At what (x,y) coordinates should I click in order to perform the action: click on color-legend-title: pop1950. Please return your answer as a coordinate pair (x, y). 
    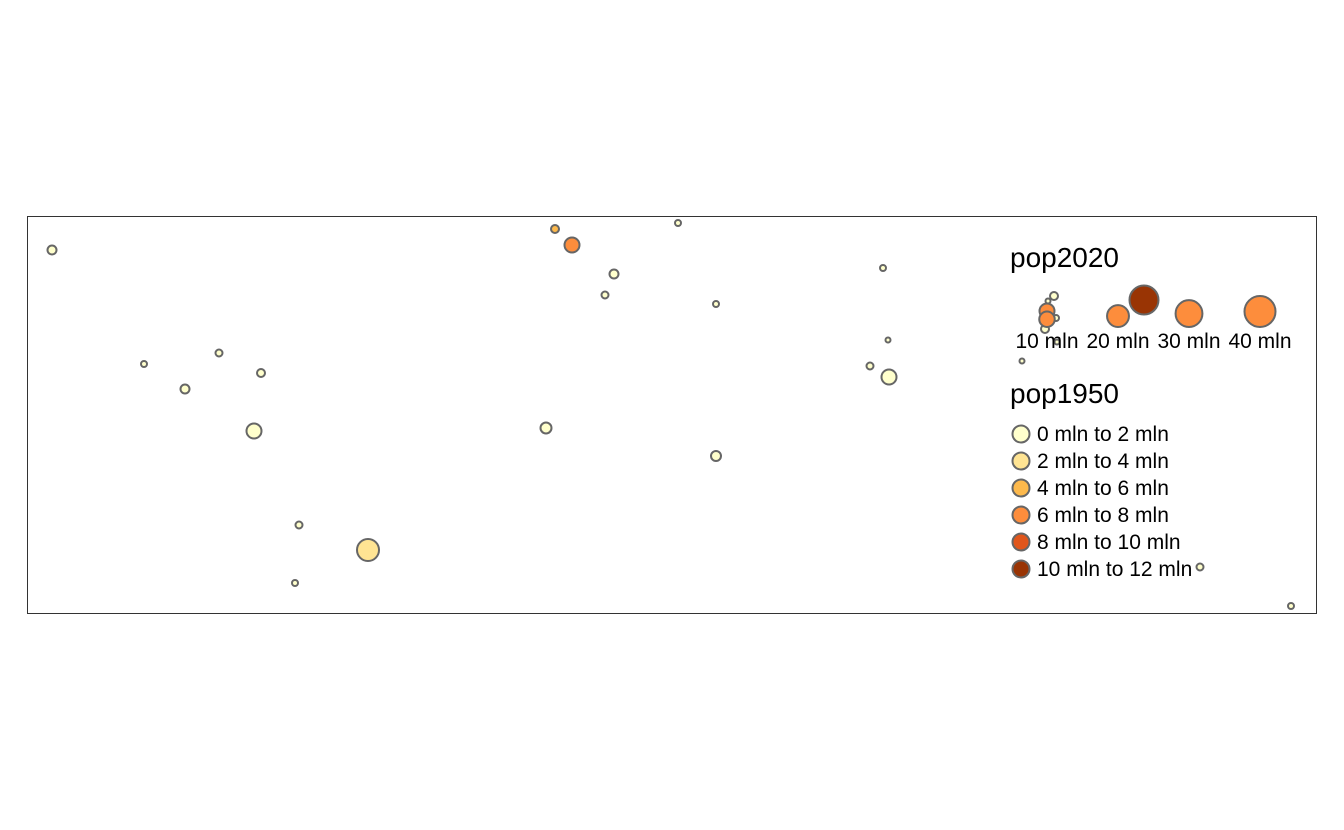
    Looking at the image, I should click on (1064, 393).